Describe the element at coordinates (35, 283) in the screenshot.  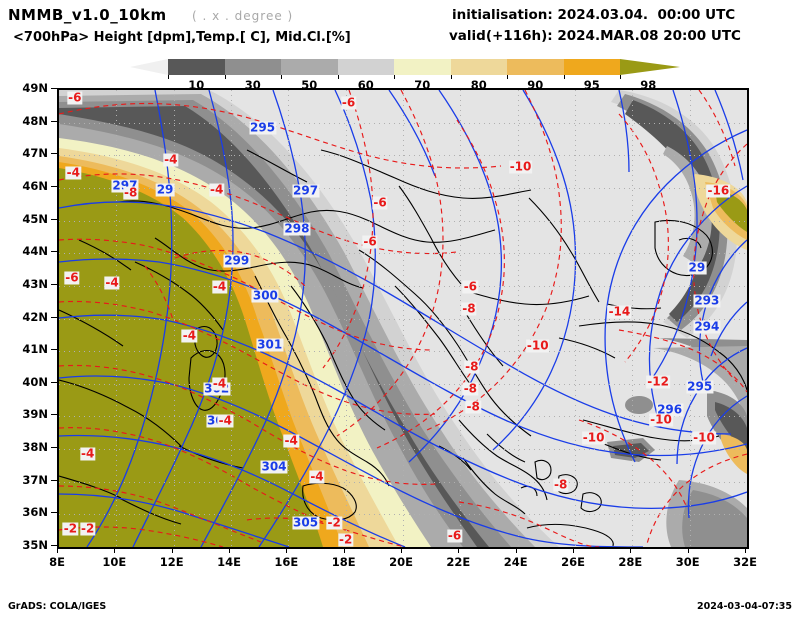
I see `lat-tick-label: 43N` at that location.